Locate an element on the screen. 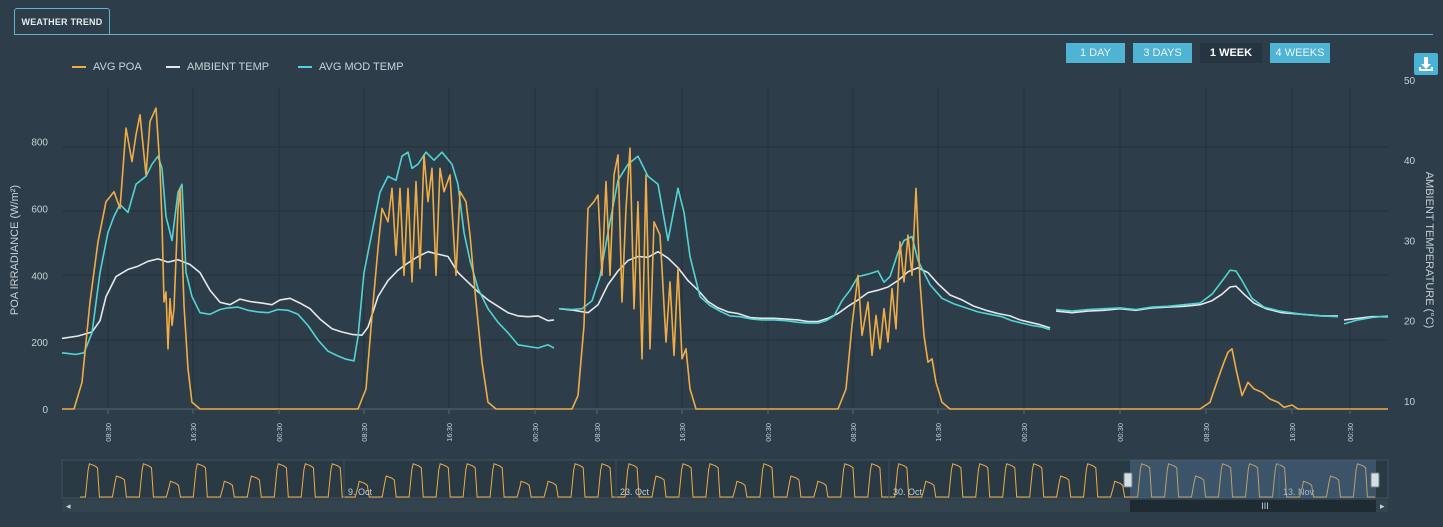  navigator: 9. Oct 23. Oct 30. Oct 13. Nov ◂ ▸ III is located at coordinates (725, 485).